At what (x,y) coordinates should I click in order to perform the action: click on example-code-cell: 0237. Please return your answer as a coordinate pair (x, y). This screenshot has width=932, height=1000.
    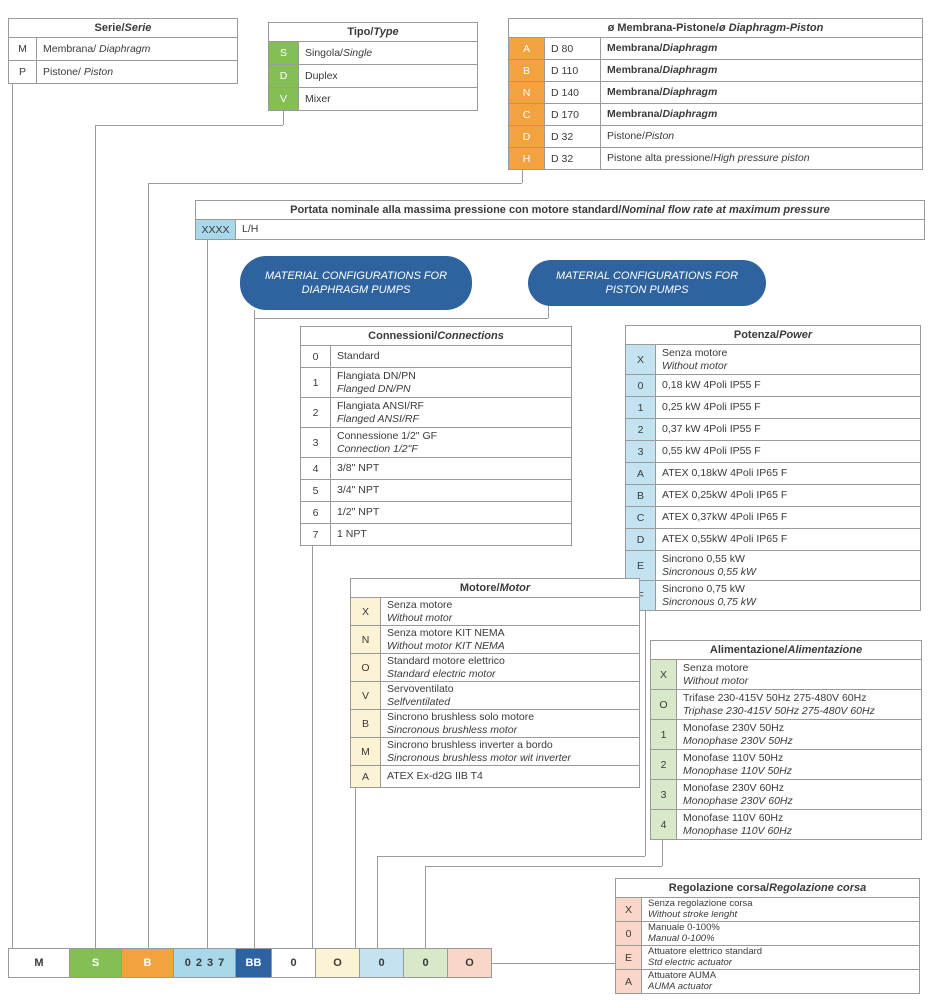
    Looking at the image, I should click on (205, 963).